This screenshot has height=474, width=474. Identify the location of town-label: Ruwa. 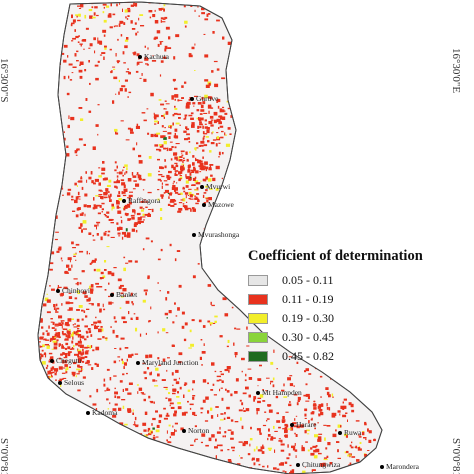
(350, 432).